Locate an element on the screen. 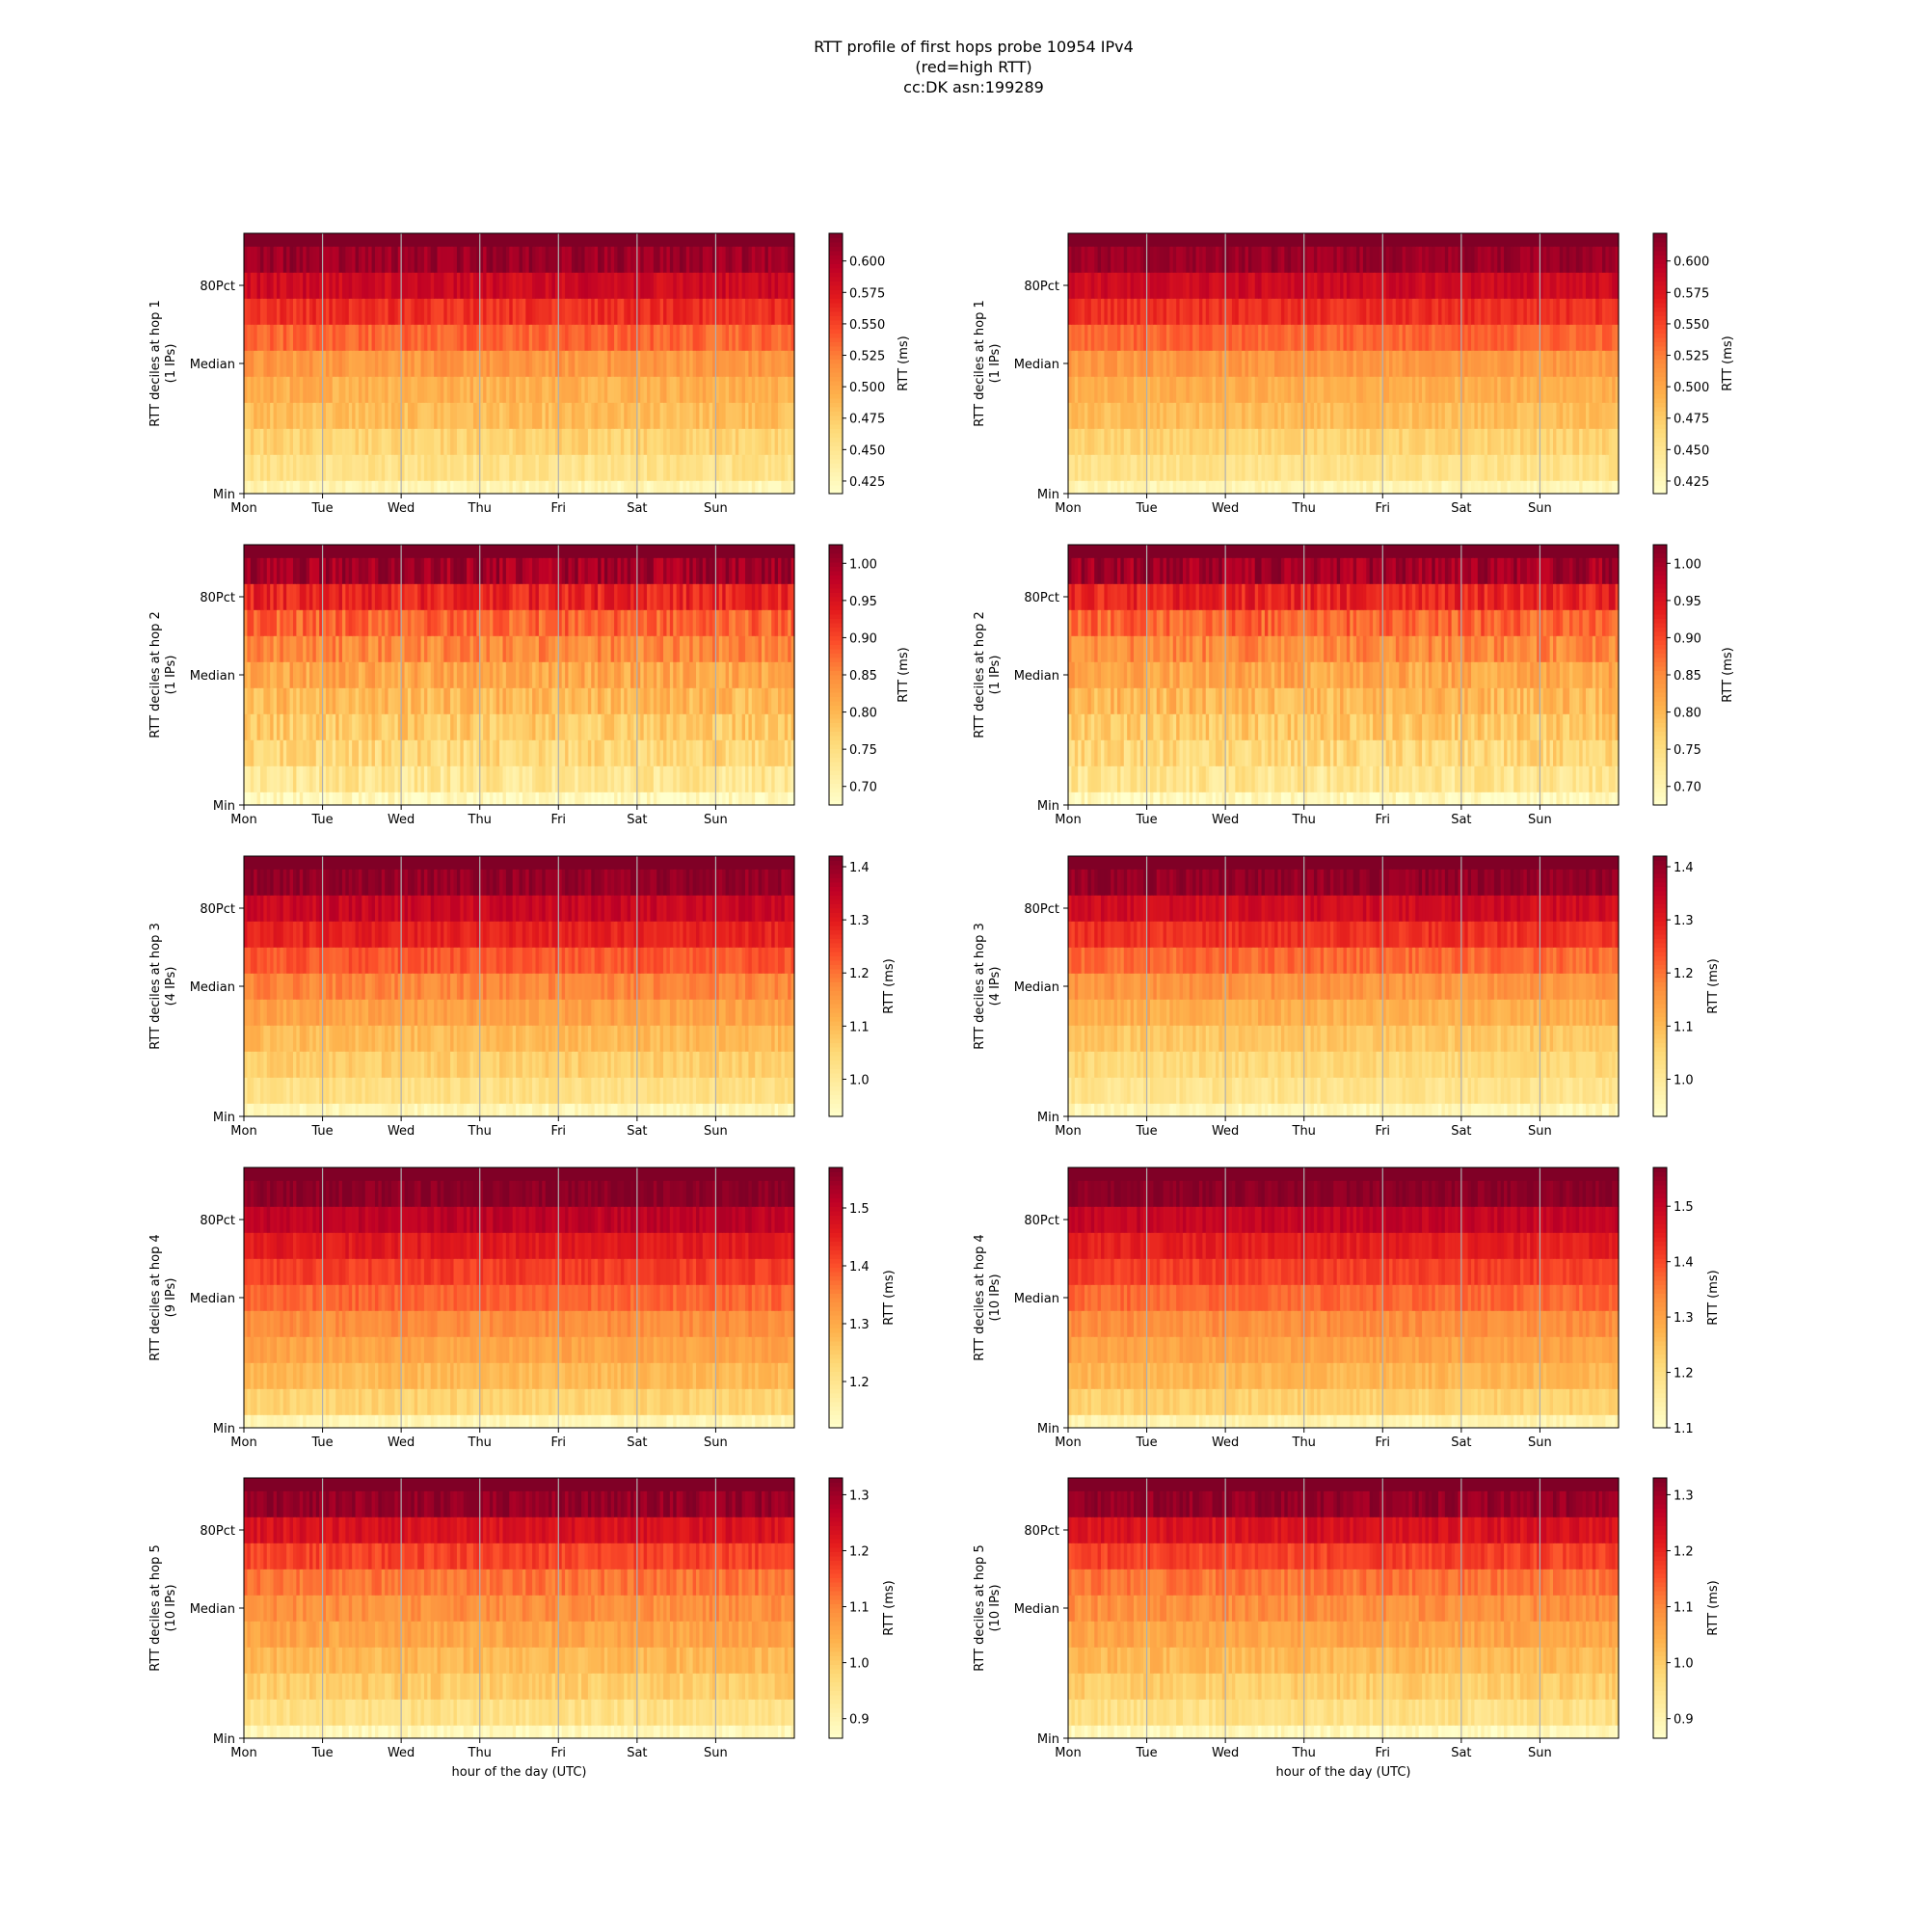  colorbar-tick-label: 0.550 is located at coordinates (1691, 326).